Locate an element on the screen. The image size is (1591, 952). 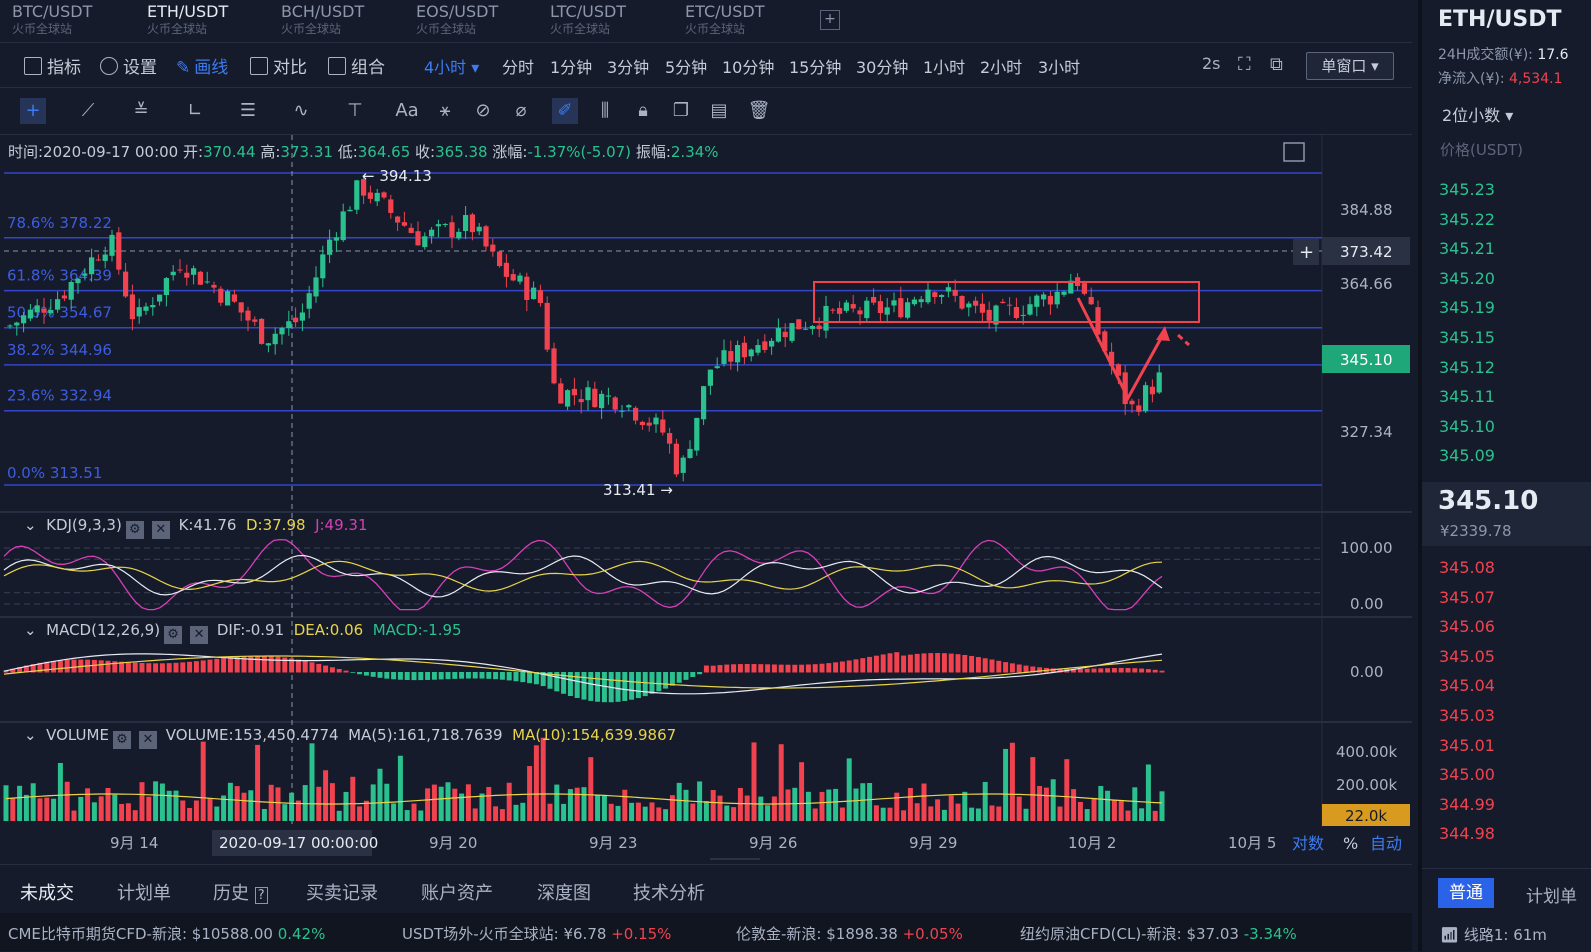
symbol-tab-eth: ETH/USDT 火币全球站 is located at coordinates (213, 22).